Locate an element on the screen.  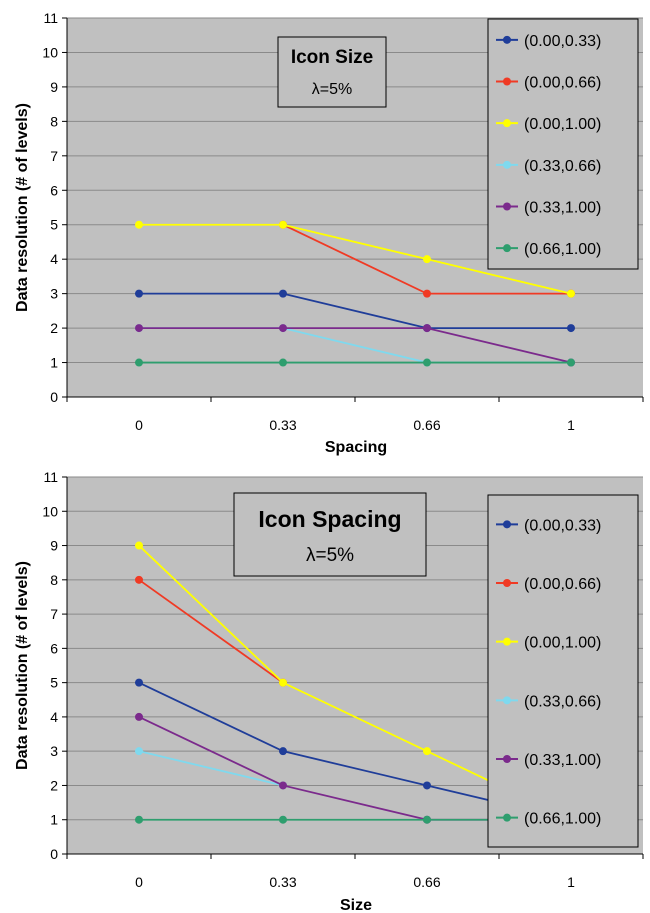
x-axis-label: Spacing is located at coordinates (356, 447).